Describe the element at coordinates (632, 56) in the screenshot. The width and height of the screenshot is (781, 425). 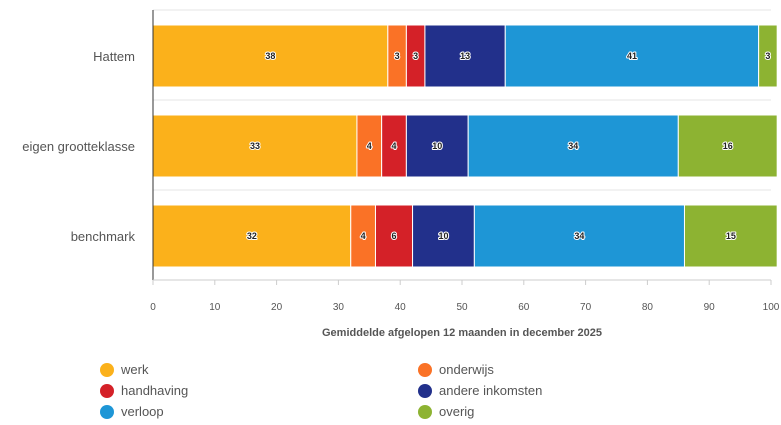
I see `data-label: 41` at that location.